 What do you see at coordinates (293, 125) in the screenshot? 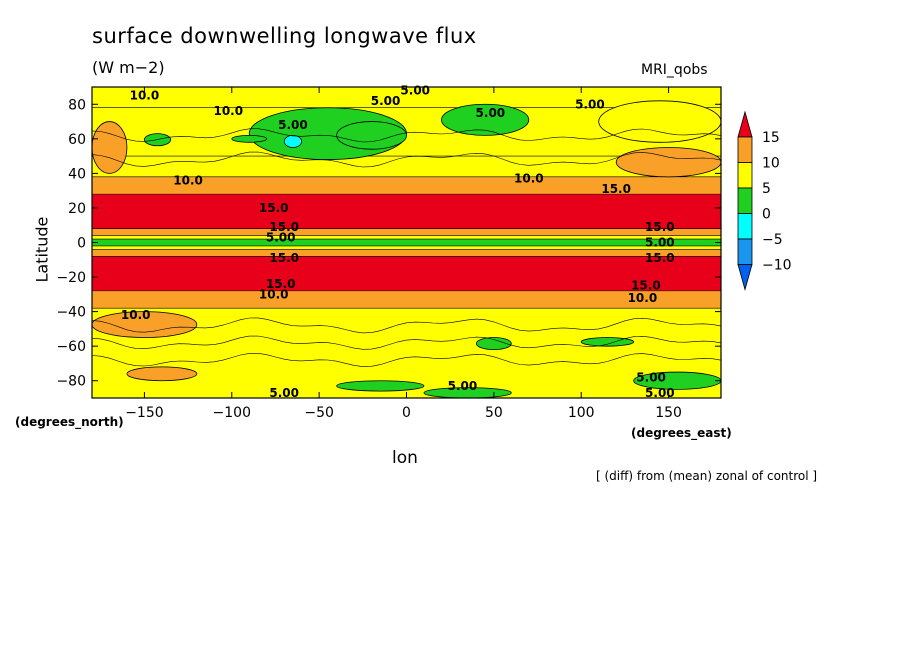
I see `contour-label-2: 5.00` at bounding box center [293, 125].